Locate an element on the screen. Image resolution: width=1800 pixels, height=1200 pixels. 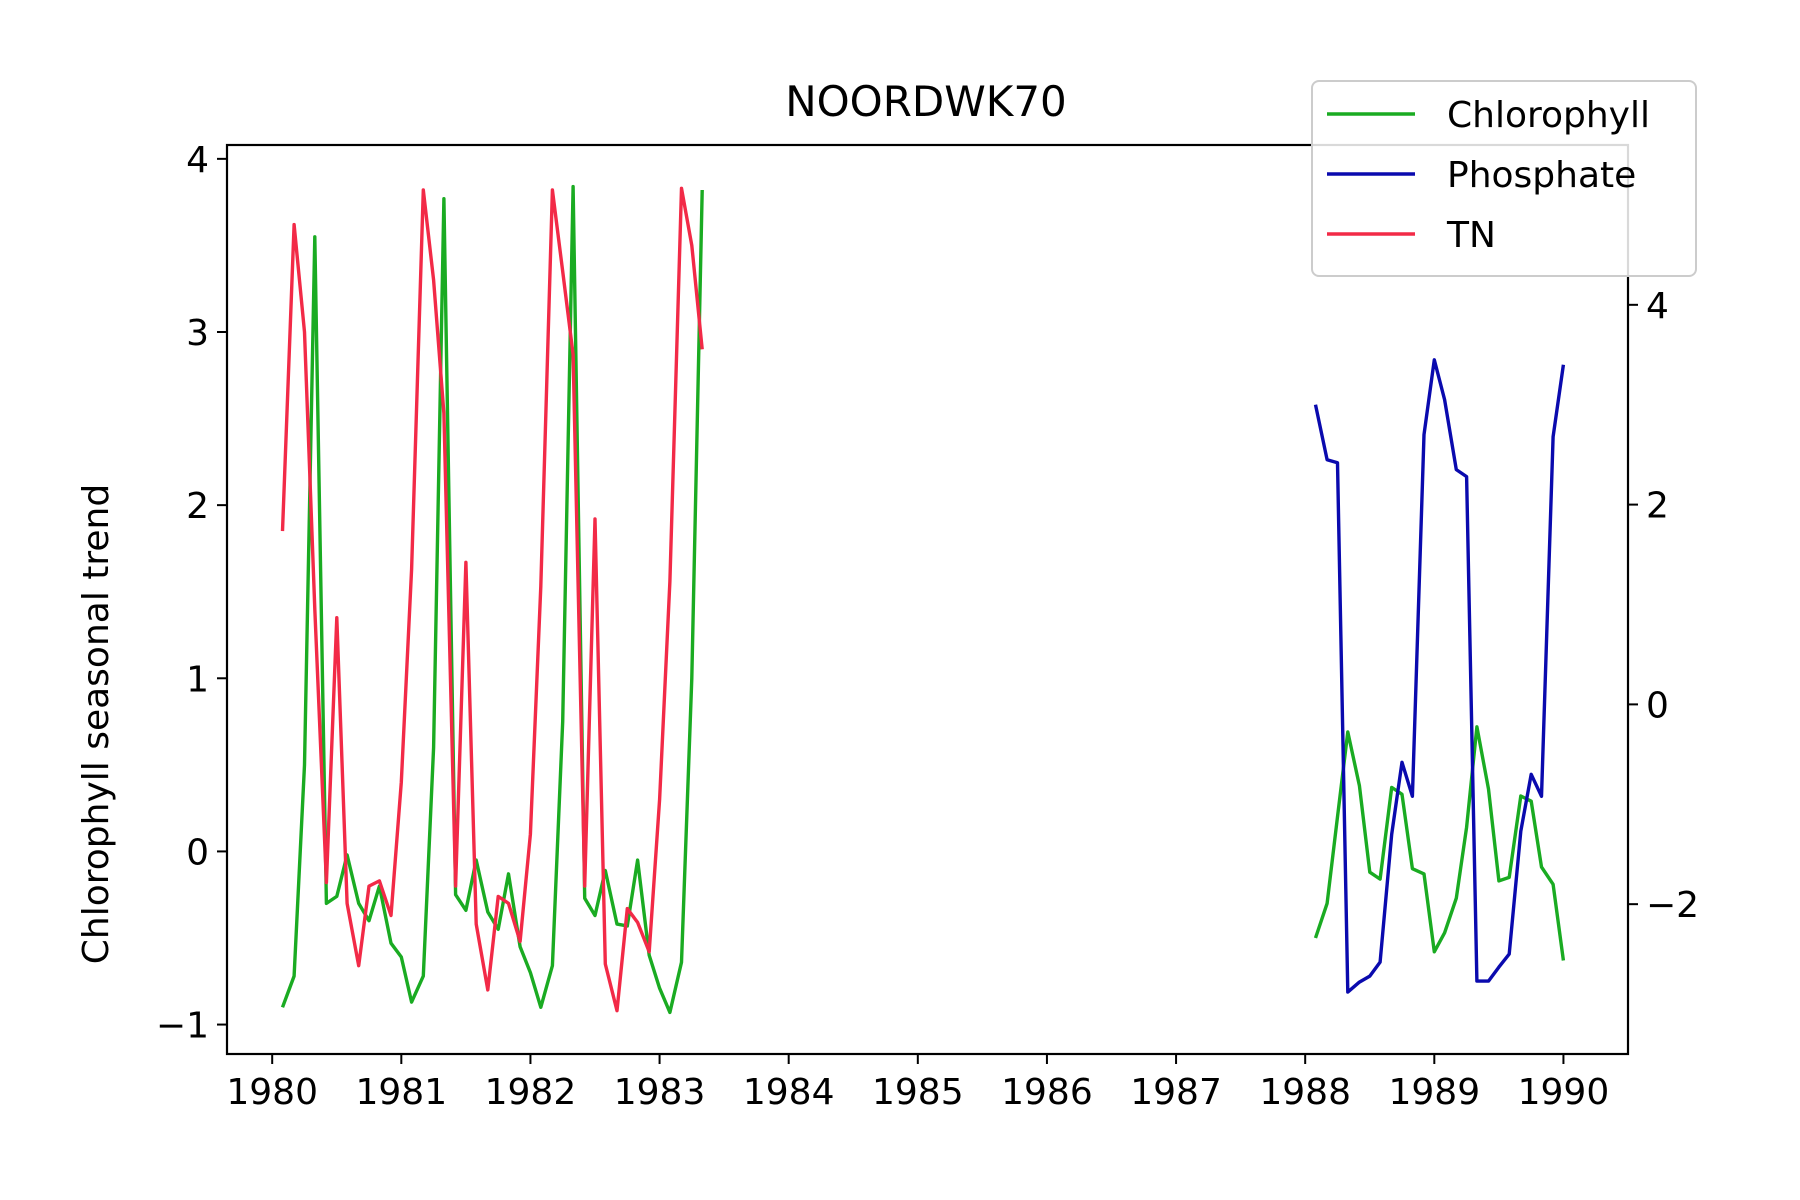
y-right-tick-label: 2 is located at coordinates (1657, 506).